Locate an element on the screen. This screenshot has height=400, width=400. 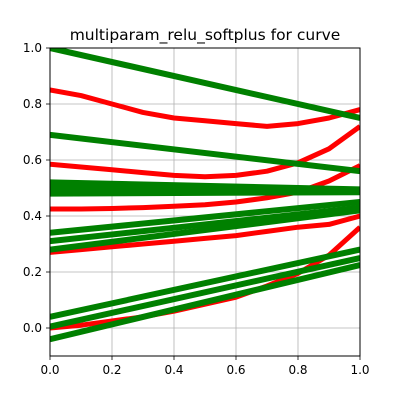
y-tick-label: 0.6 is located at coordinates (32, 160).